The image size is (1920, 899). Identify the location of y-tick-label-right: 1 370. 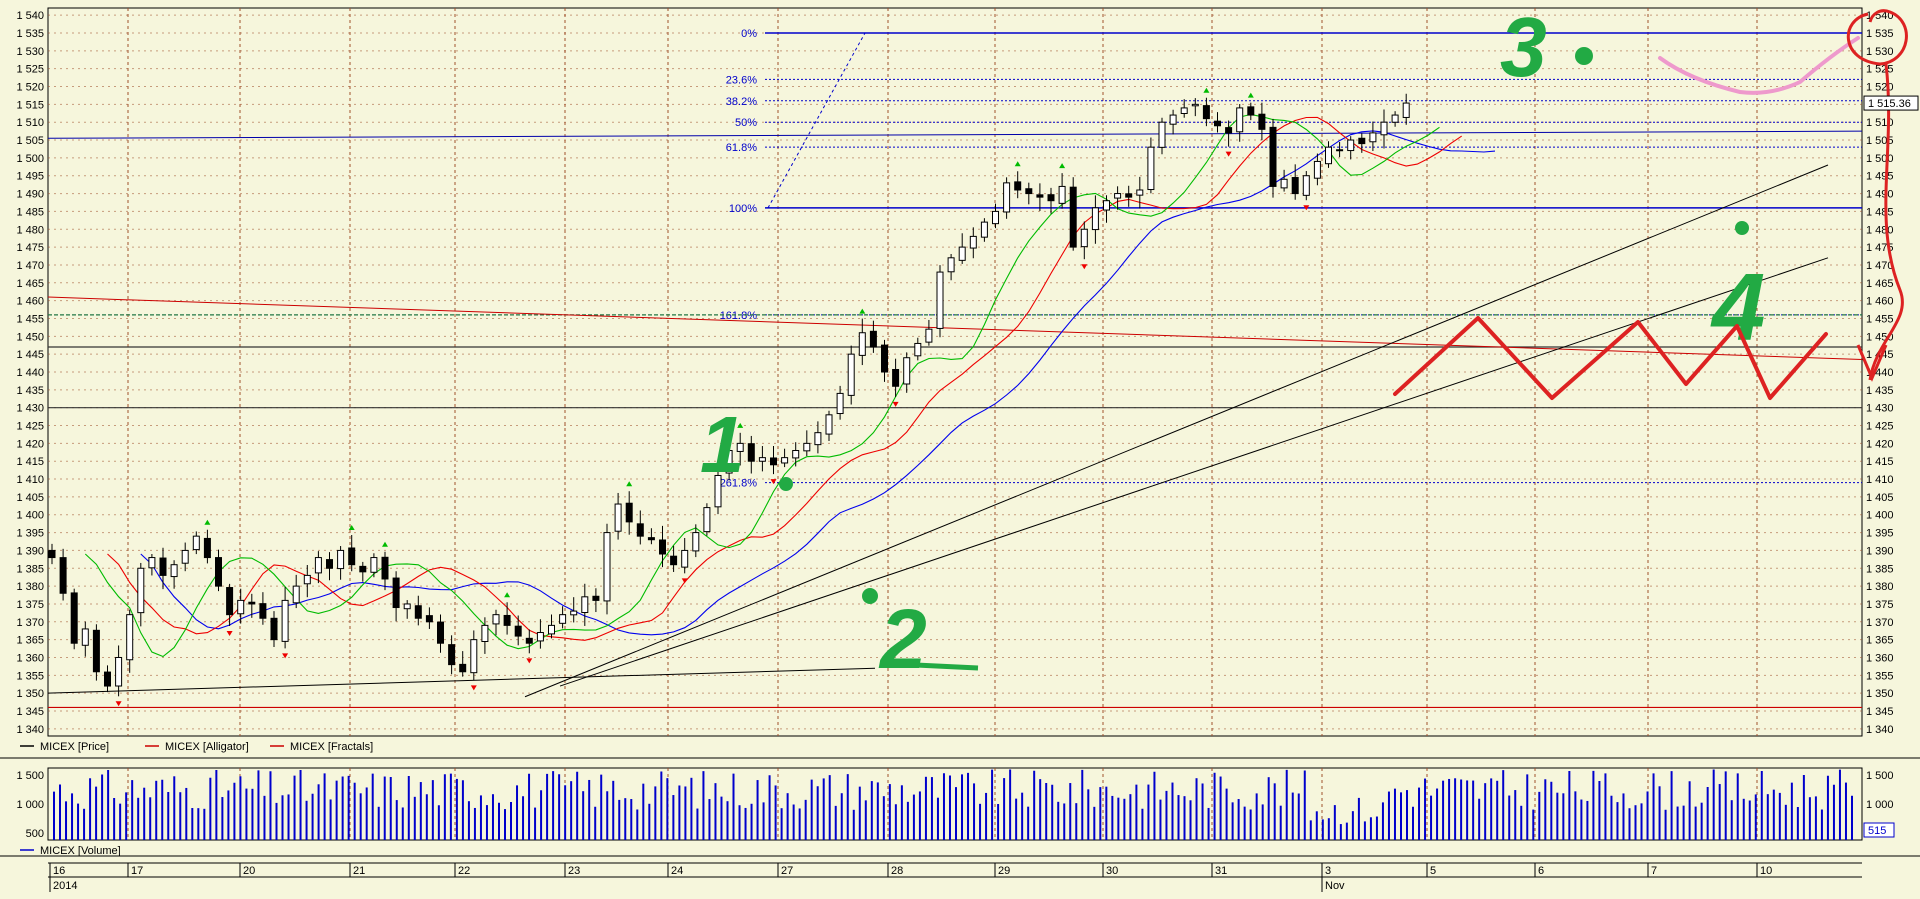
(1880, 623).